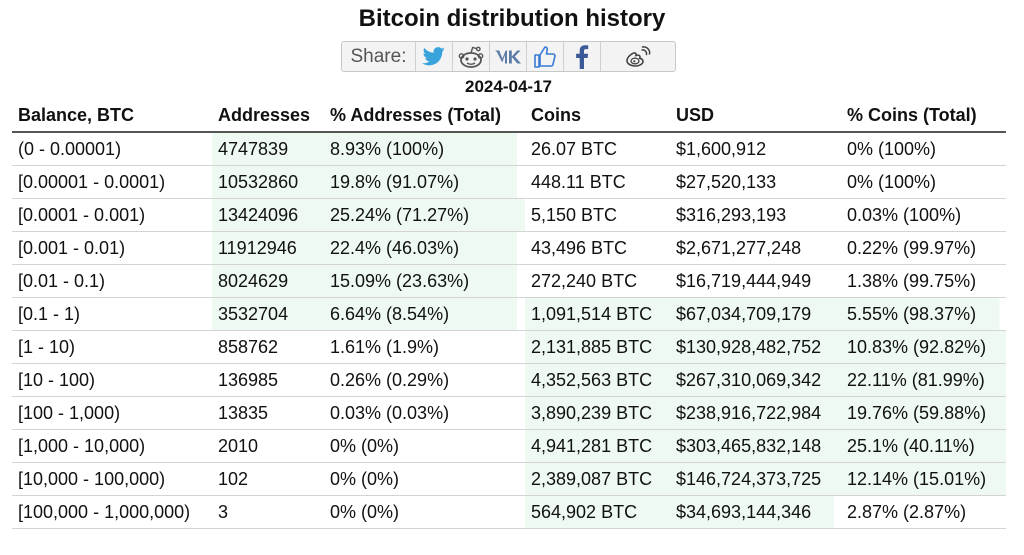 The height and width of the screenshot is (555, 1024). I want to click on coins-percent-cell: 19.76% (59.88%), so click(923, 413).